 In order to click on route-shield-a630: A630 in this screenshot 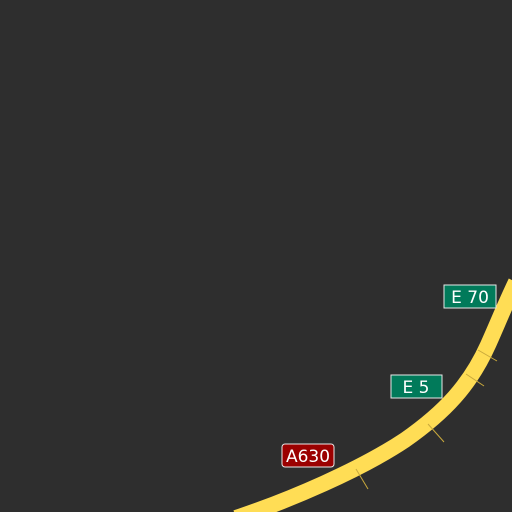, I will do `click(308, 455)`.